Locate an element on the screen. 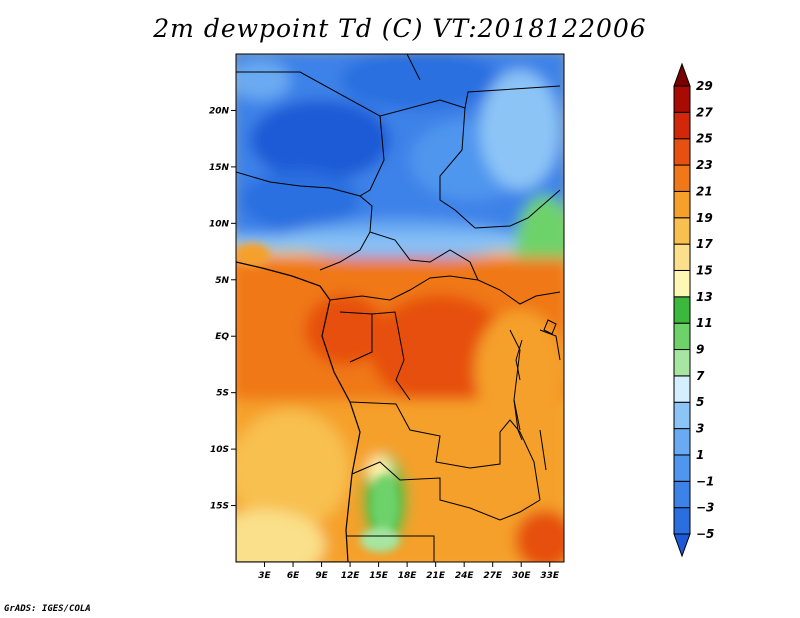 This screenshot has width=800, height=618. lat-tick-label: EQ is located at coordinates (222, 337).